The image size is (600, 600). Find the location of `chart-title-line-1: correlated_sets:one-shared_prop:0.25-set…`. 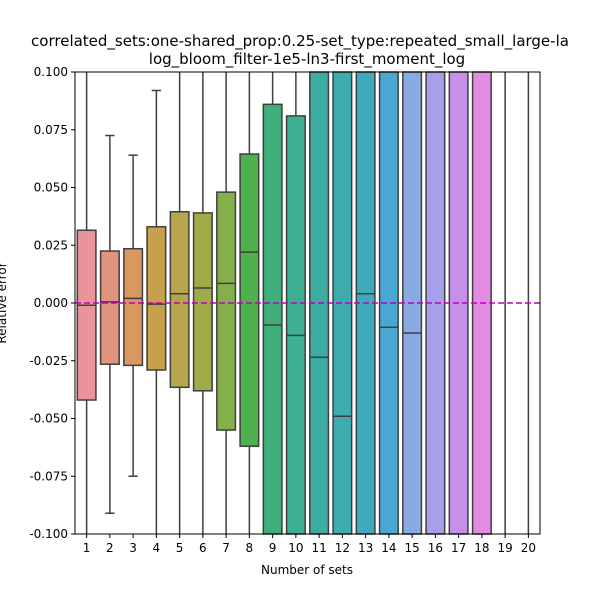

chart-title-line-1: correlated_sets:one-shared_prop:0.25-set… is located at coordinates (300, 41).